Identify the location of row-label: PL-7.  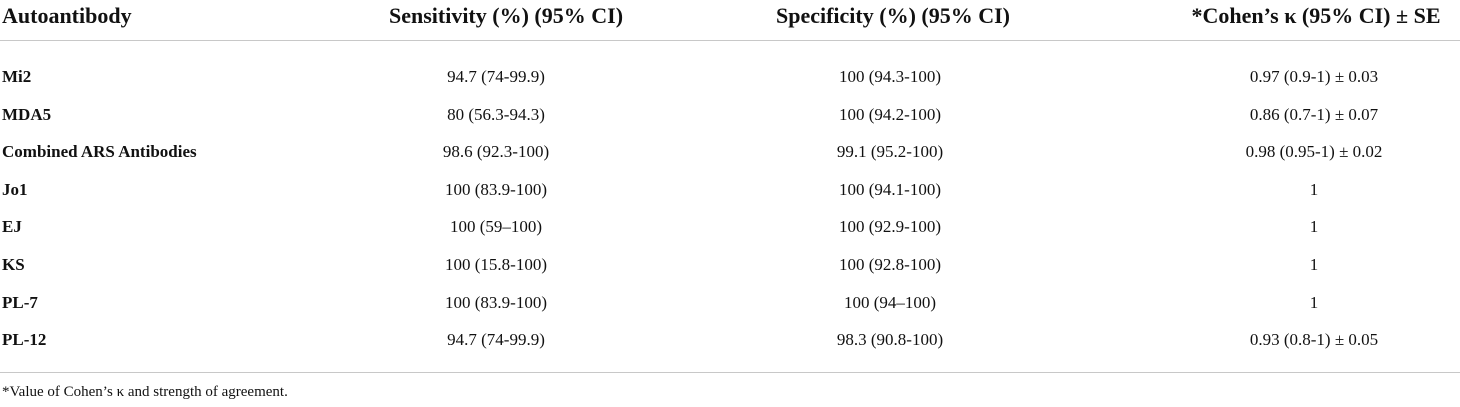
(20, 302).